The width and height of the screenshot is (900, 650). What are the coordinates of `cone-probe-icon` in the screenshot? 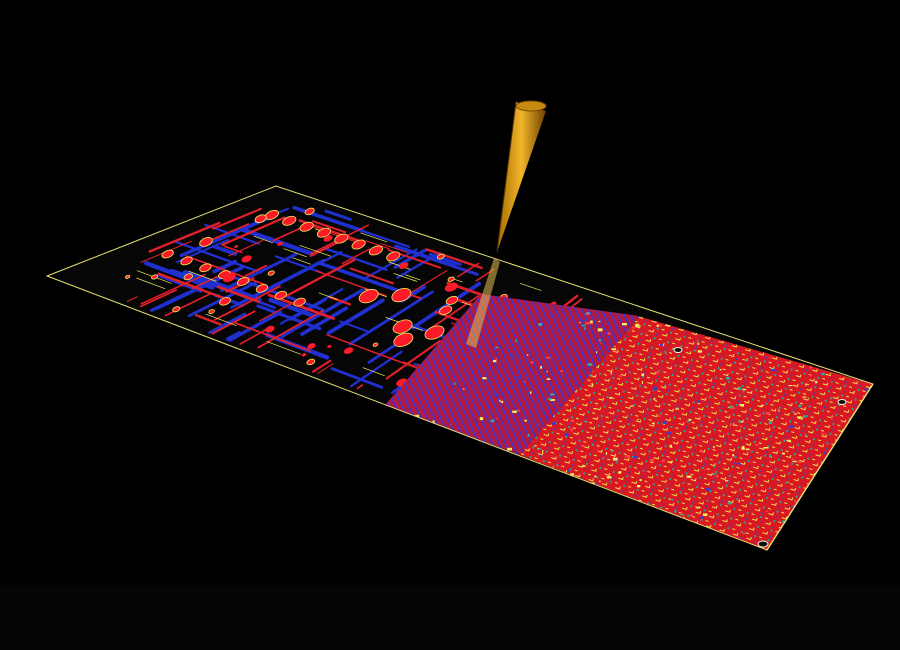 It's located at (521, 176).